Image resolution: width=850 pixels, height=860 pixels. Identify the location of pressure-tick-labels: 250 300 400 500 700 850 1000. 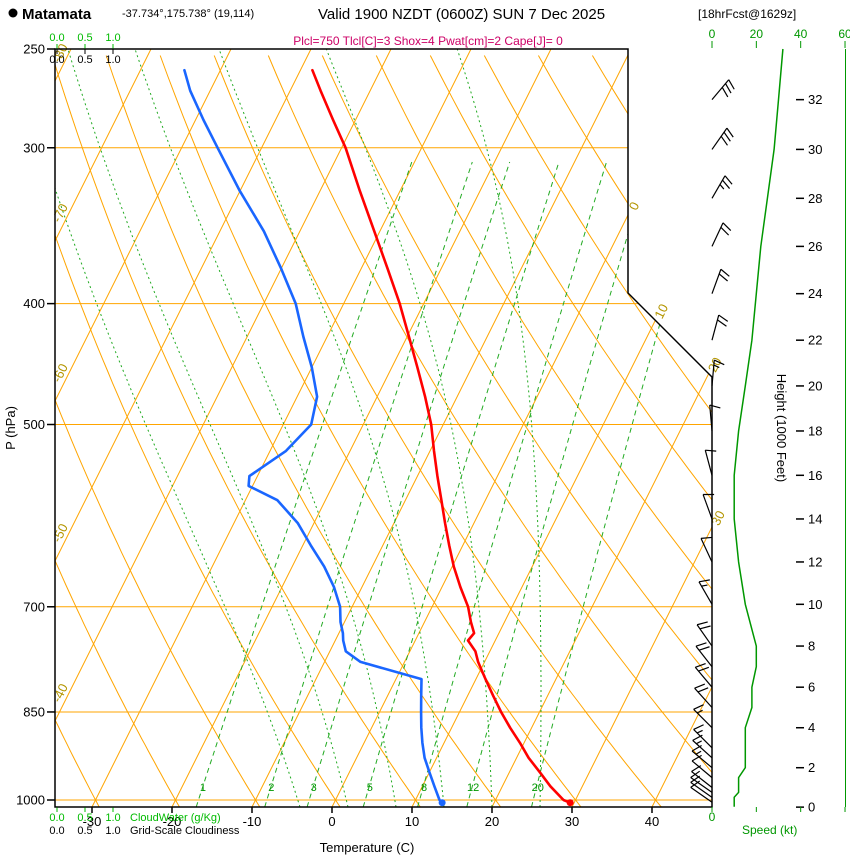
(35, 425).